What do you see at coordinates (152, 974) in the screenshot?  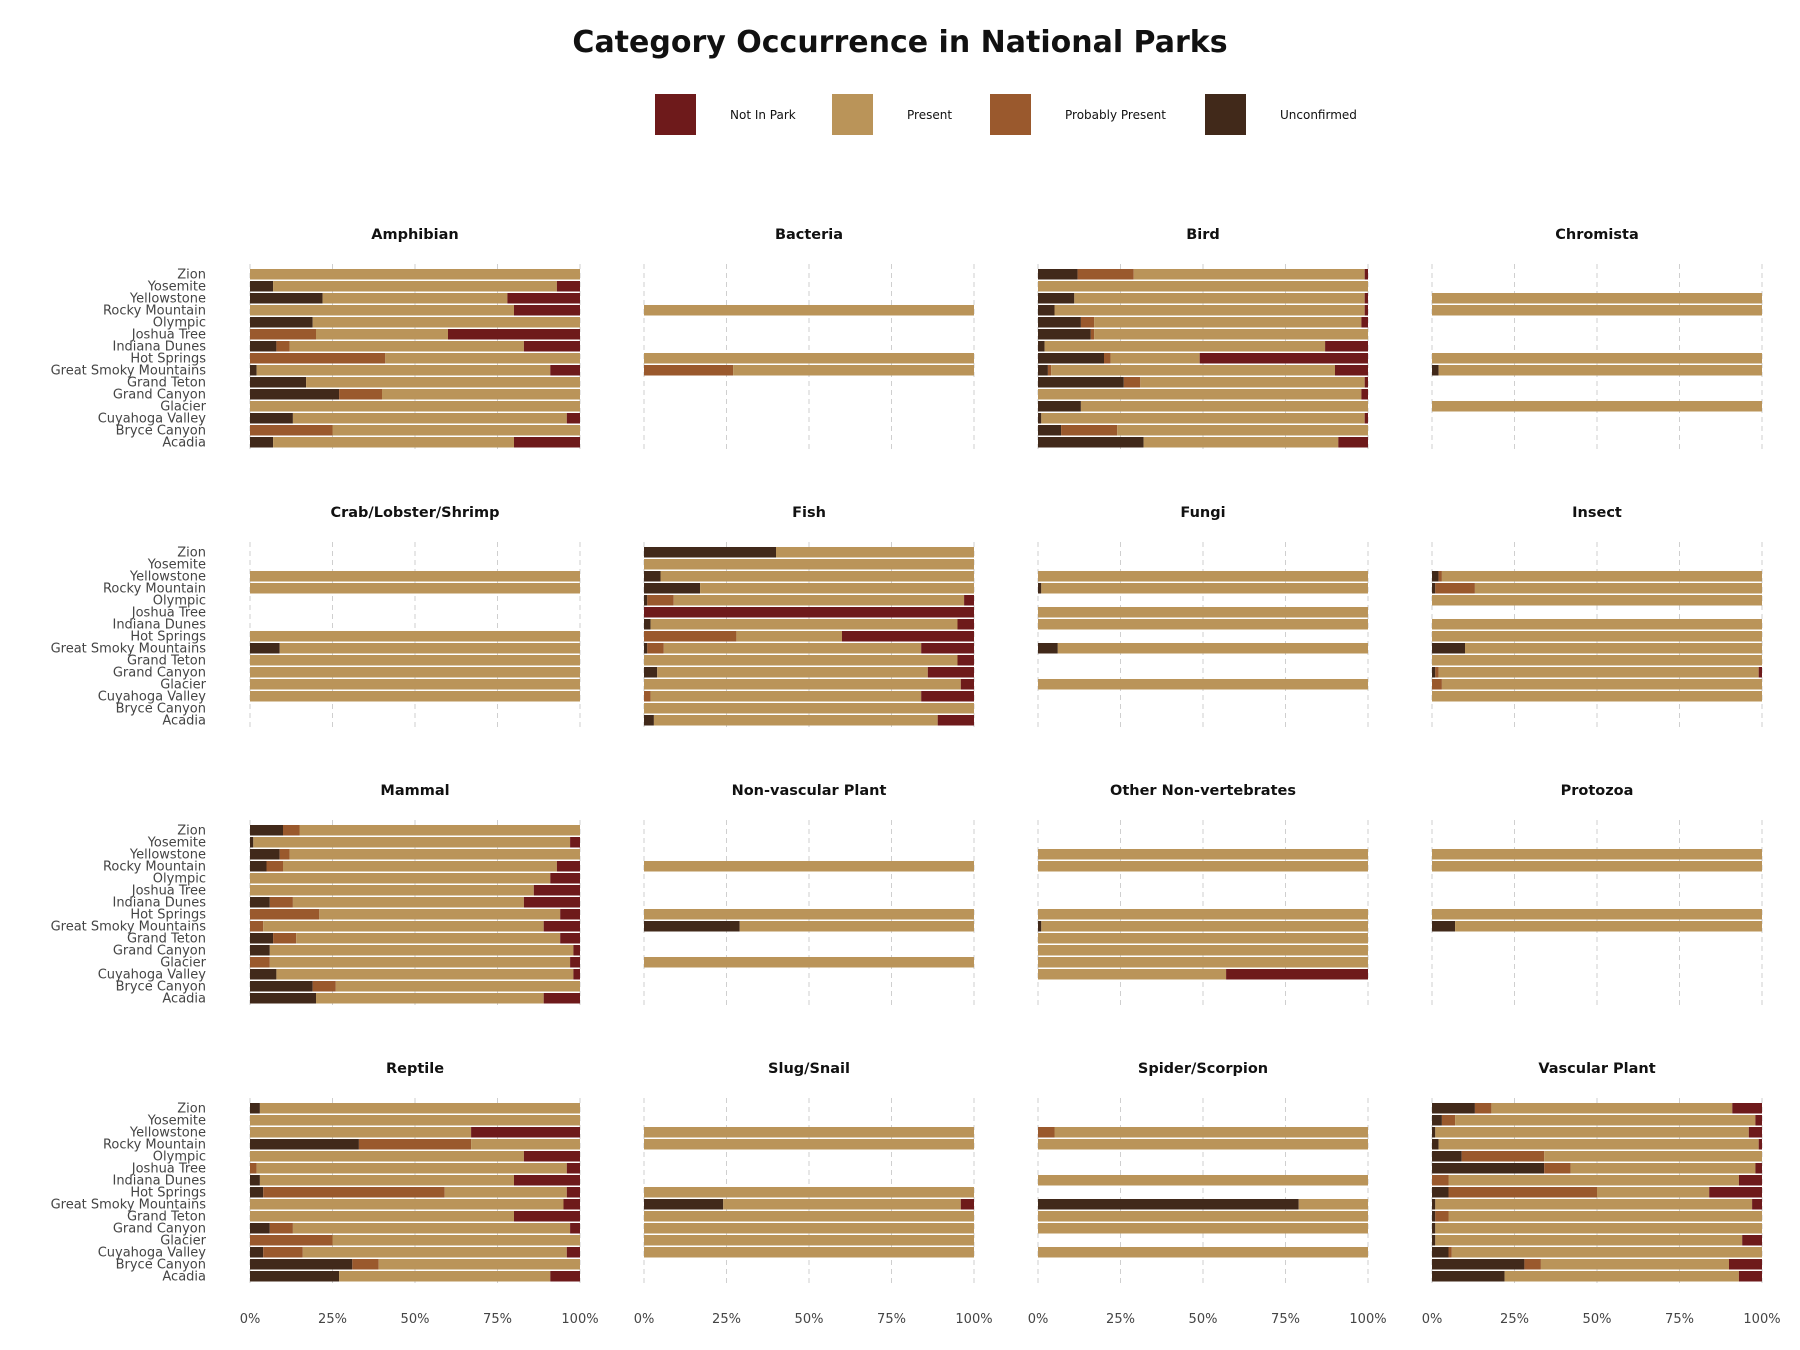 I see `park-label-cuyahoga-valley: Cuyahoga Valley` at bounding box center [152, 974].